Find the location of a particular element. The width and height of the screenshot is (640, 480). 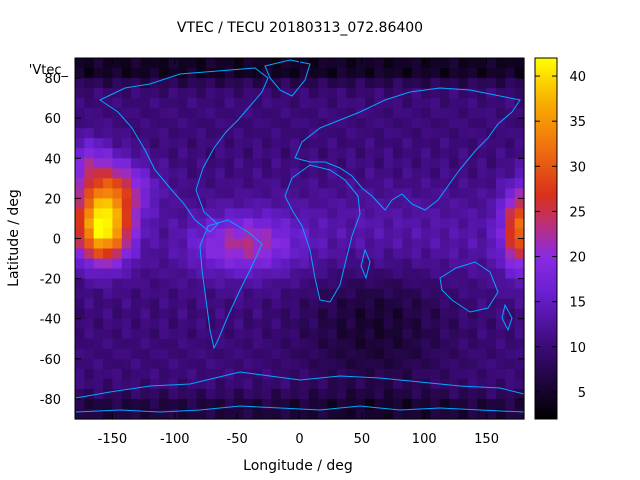

colorbar-tick-label: 5 is located at coordinates (582, 393).